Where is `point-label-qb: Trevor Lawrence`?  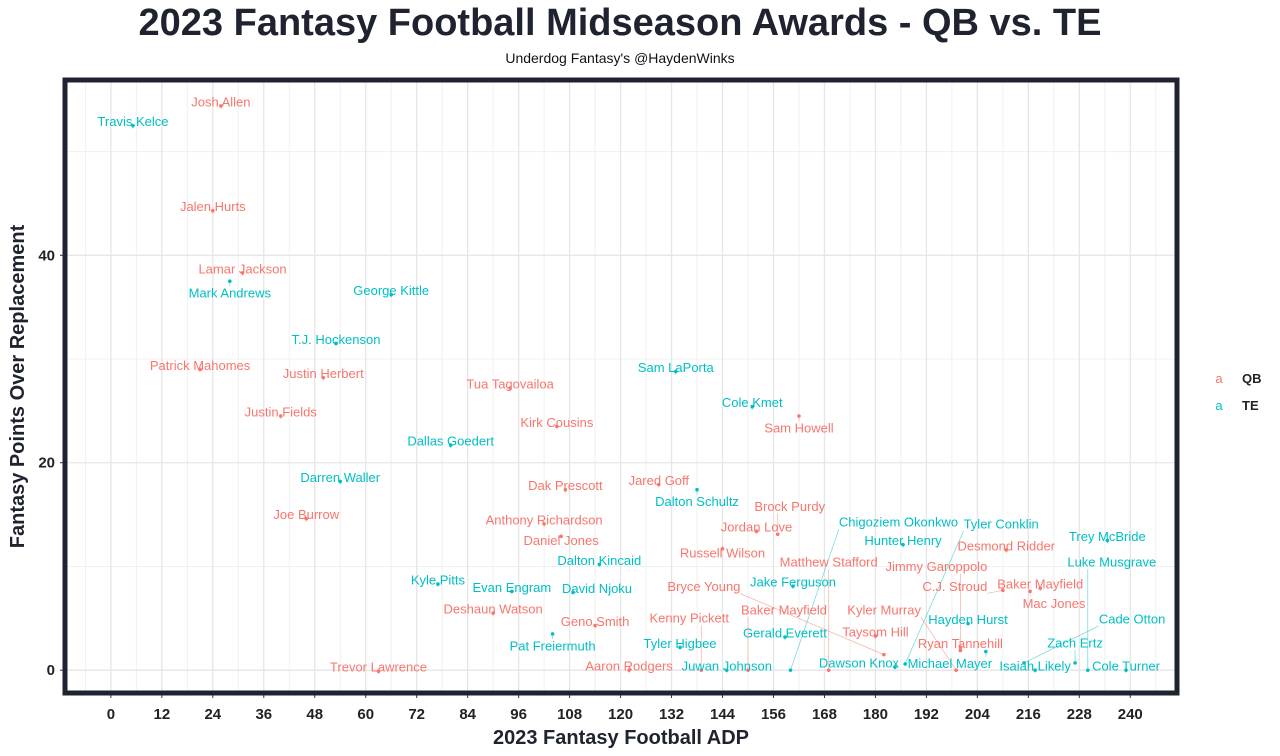
point-label-qb: Trevor Lawrence is located at coordinates (378, 667).